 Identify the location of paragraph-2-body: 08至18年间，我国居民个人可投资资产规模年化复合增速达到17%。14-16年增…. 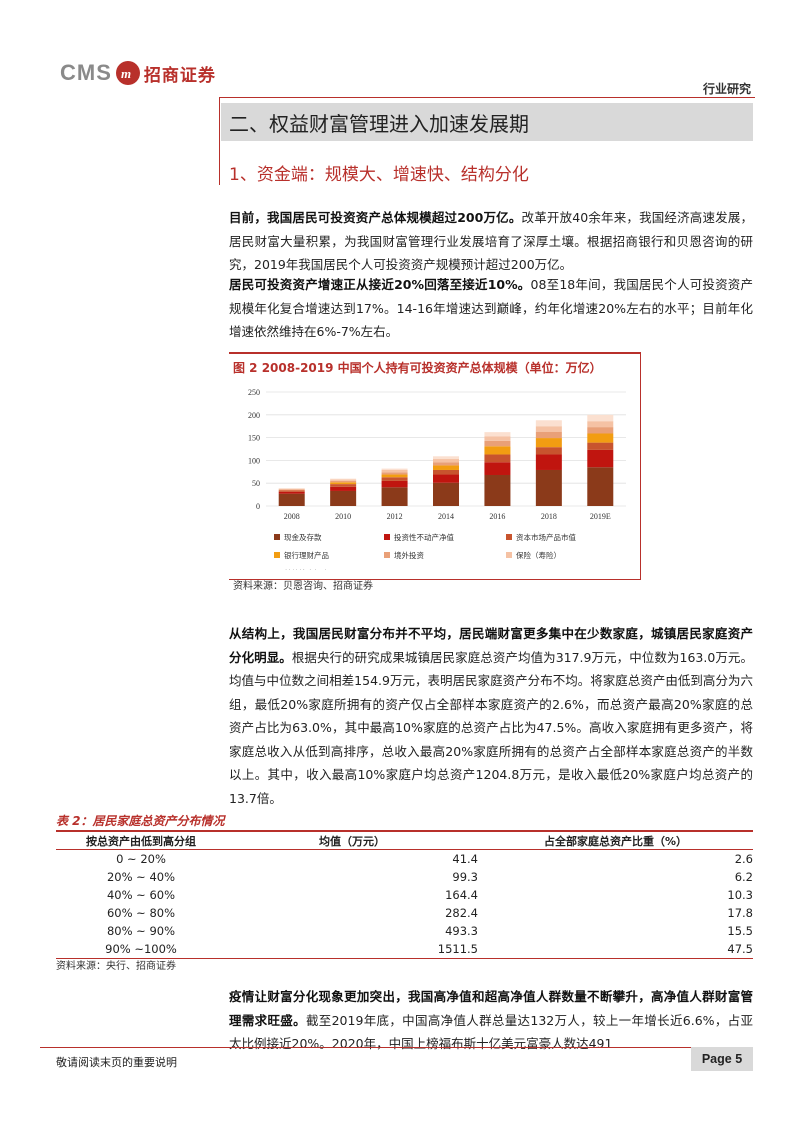
(491, 308).